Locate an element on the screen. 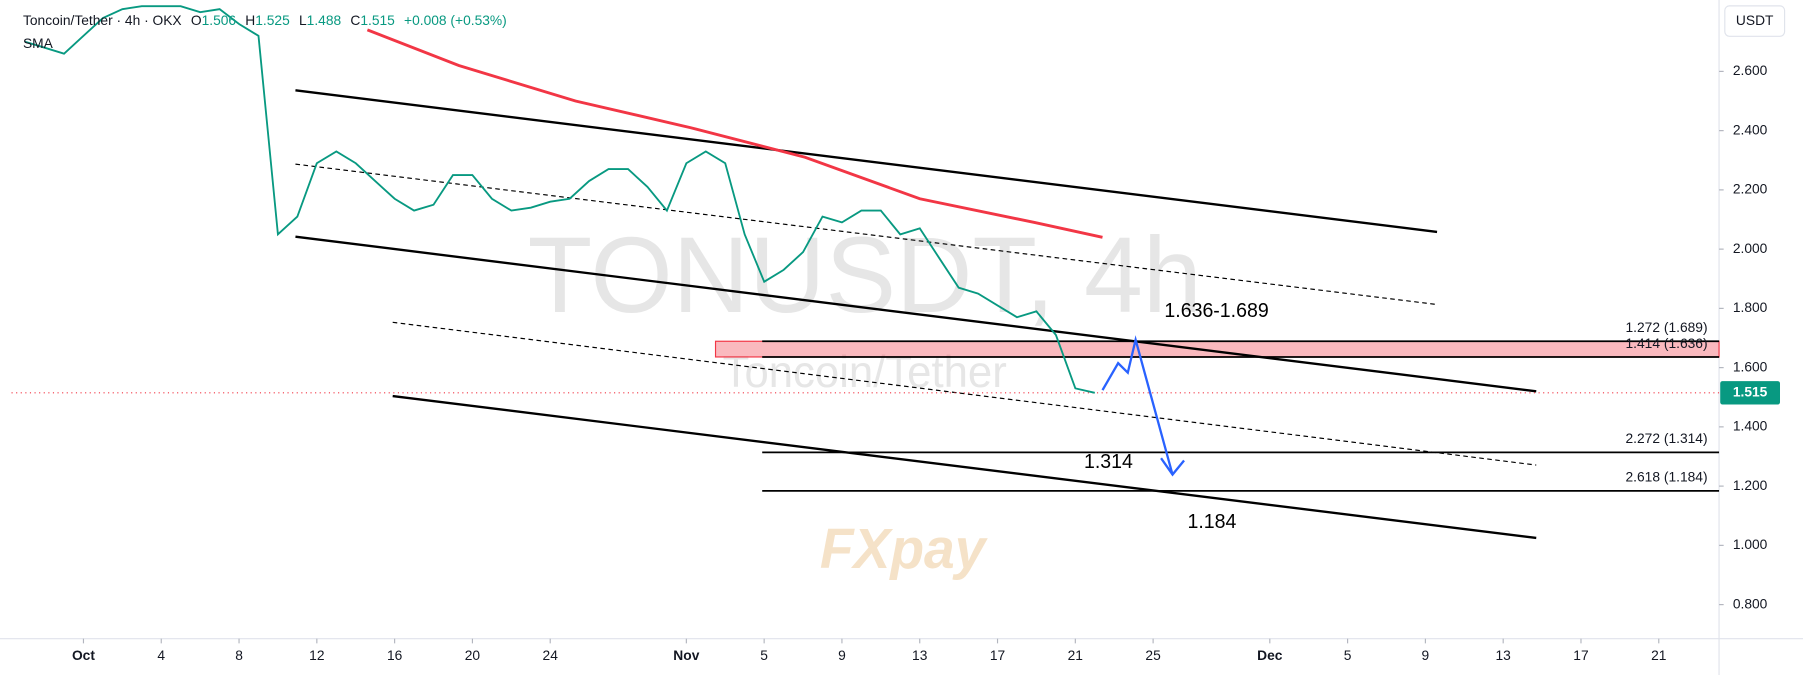 The width and height of the screenshot is (1803, 675). y-tick-label: 2.200 is located at coordinates (1750, 188).